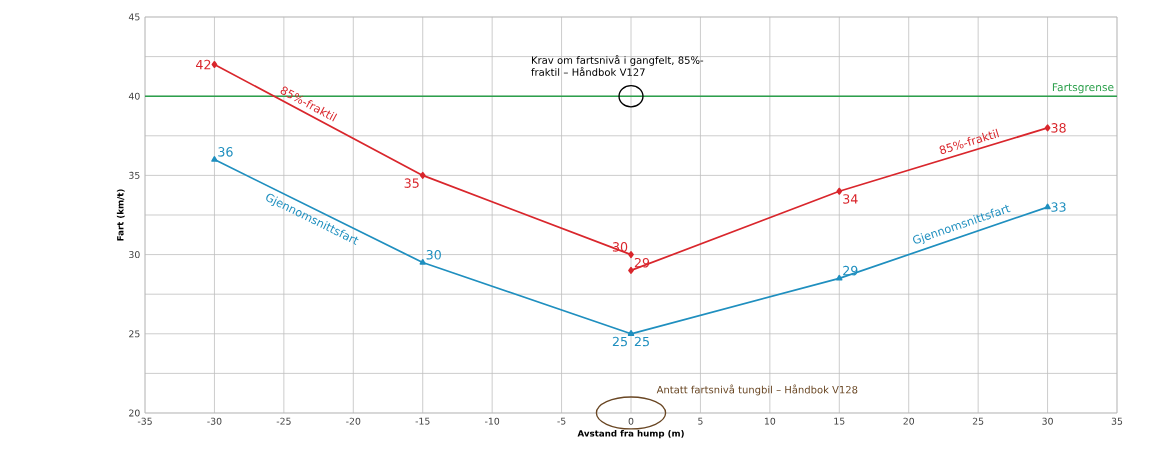 The image size is (1164, 456). Describe the element at coordinates (770, 421) in the screenshot. I see `x-tick-label: 10` at that location.